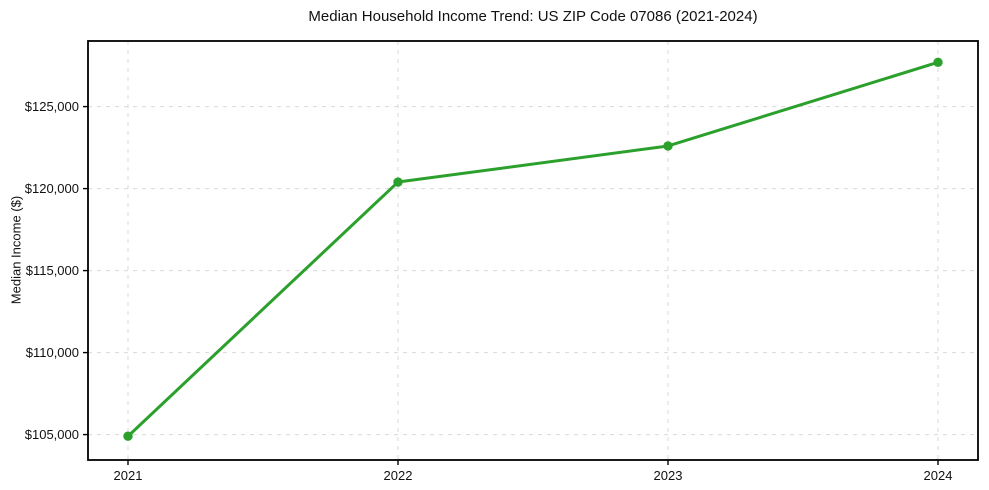 The height and width of the screenshot is (490, 989). Describe the element at coordinates (52, 270) in the screenshot. I see `y-tick-label: $115,000` at that location.